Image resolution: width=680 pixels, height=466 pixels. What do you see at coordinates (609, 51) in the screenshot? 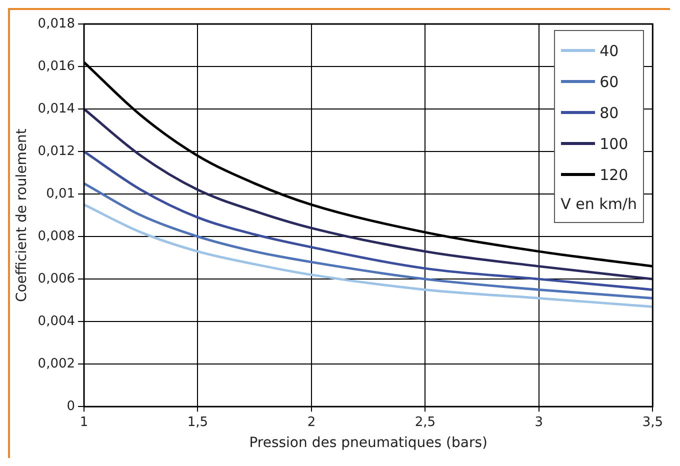
I see `legend-label: 40` at bounding box center [609, 51].